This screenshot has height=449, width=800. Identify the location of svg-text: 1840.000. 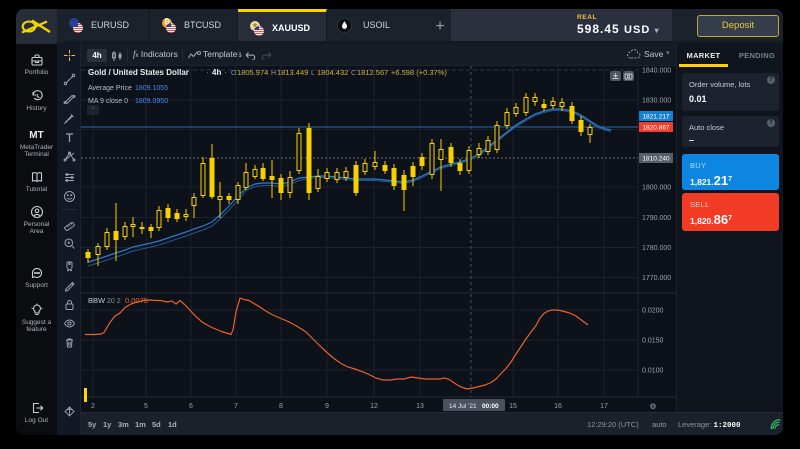
(656, 71).